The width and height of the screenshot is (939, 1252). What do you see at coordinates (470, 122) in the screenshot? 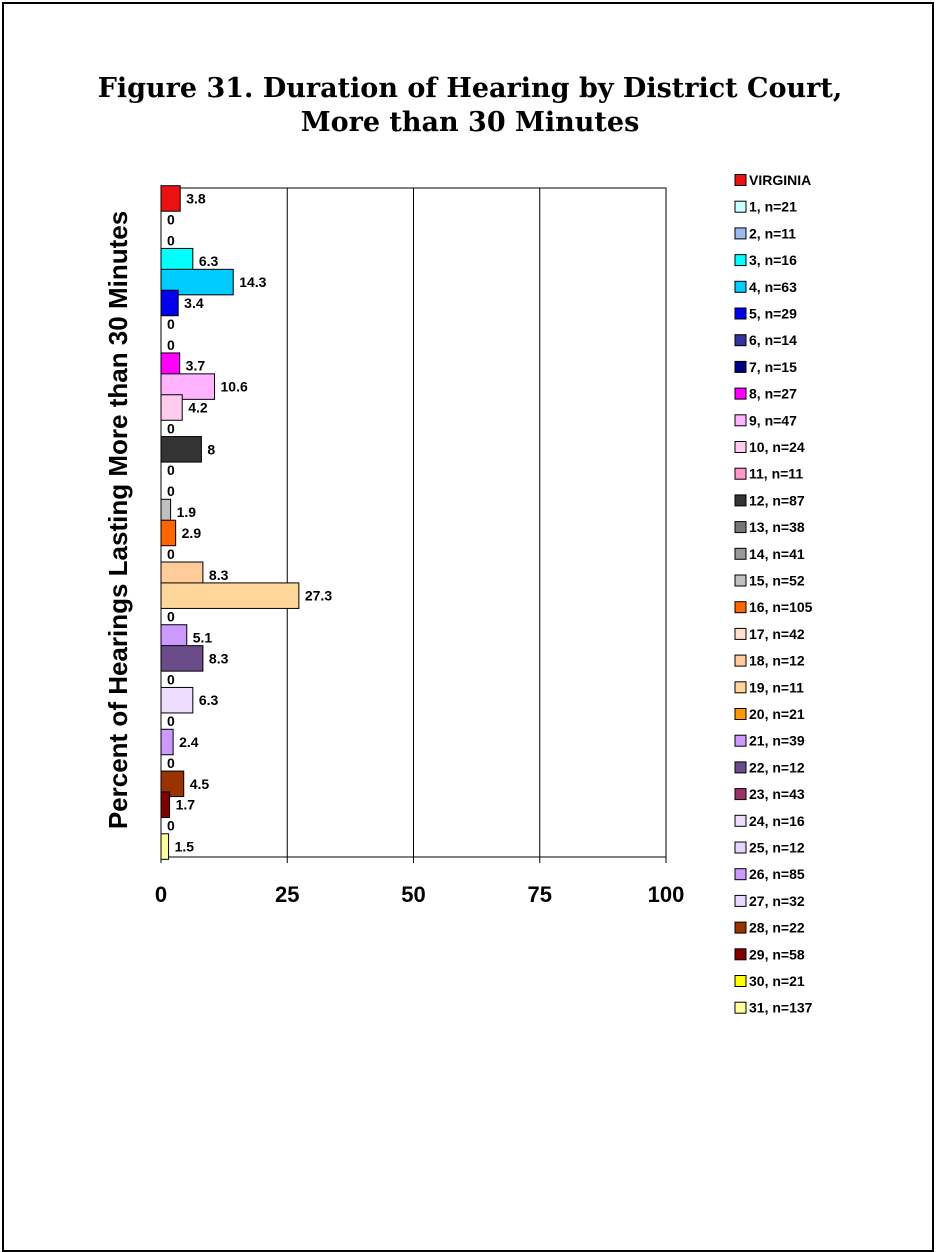
I see `chart-title-line-2: More than 30 Minutes` at bounding box center [470, 122].